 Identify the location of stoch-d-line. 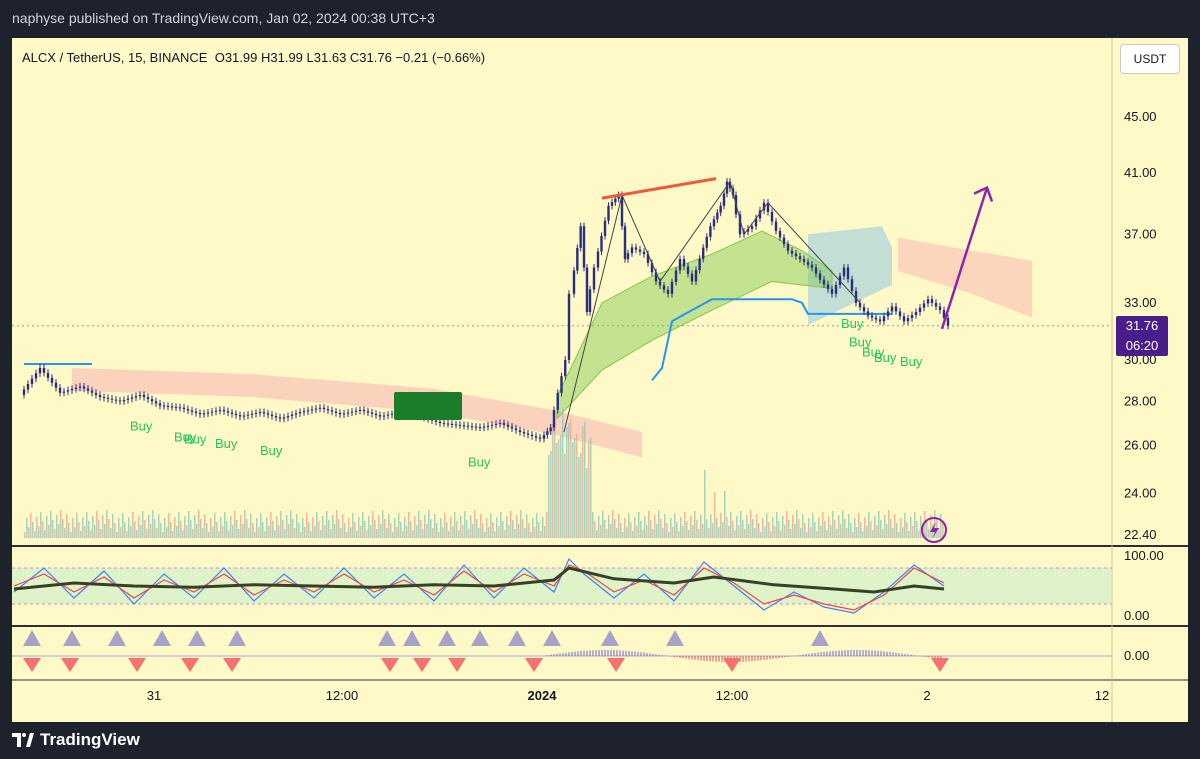
(479, 587).